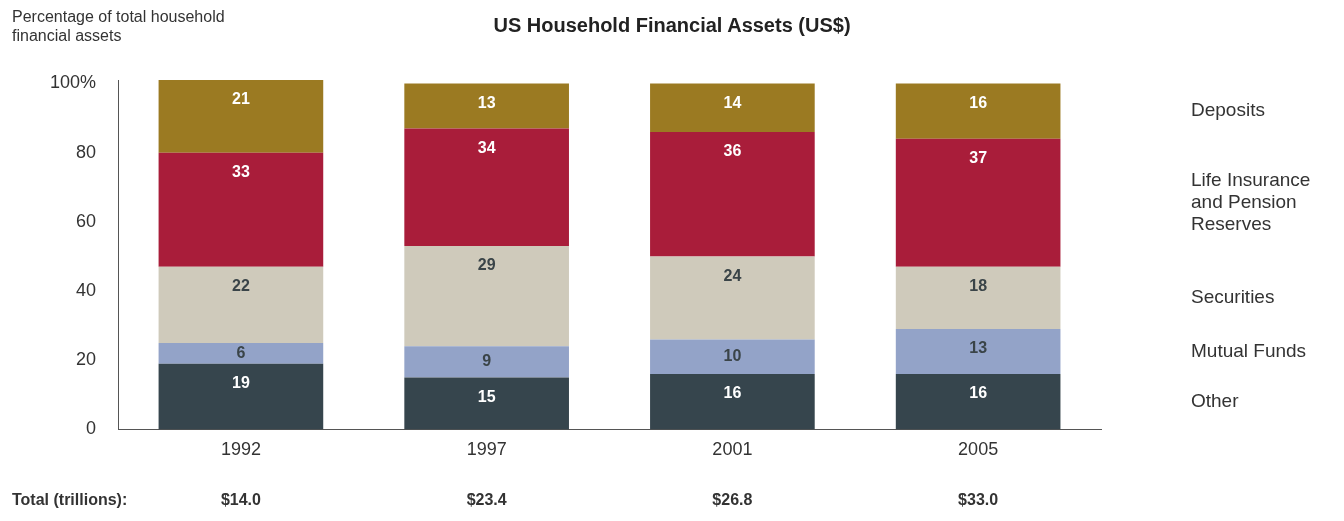 The image size is (1344, 521). Describe the element at coordinates (70, 500) in the screenshot. I see `text: Total (trillions):` at that location.